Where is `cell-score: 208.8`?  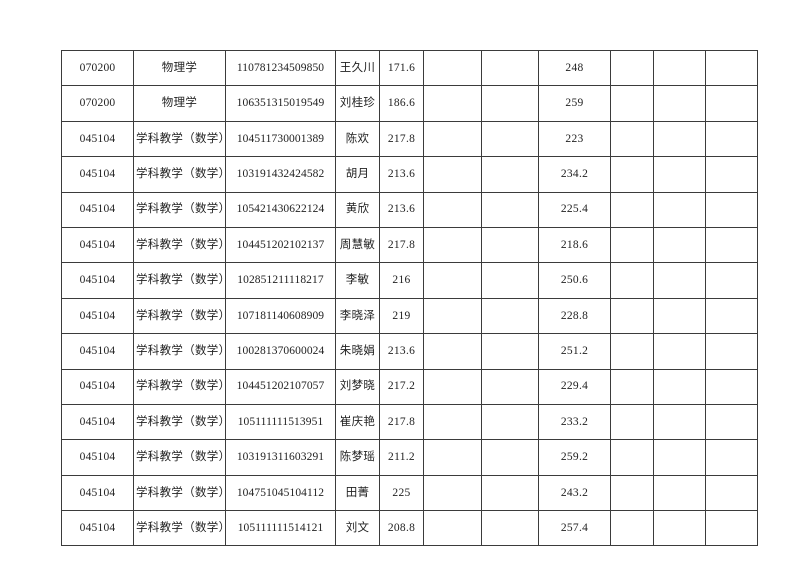 cell-score: 208.8 is located at coordinates (401, 528).